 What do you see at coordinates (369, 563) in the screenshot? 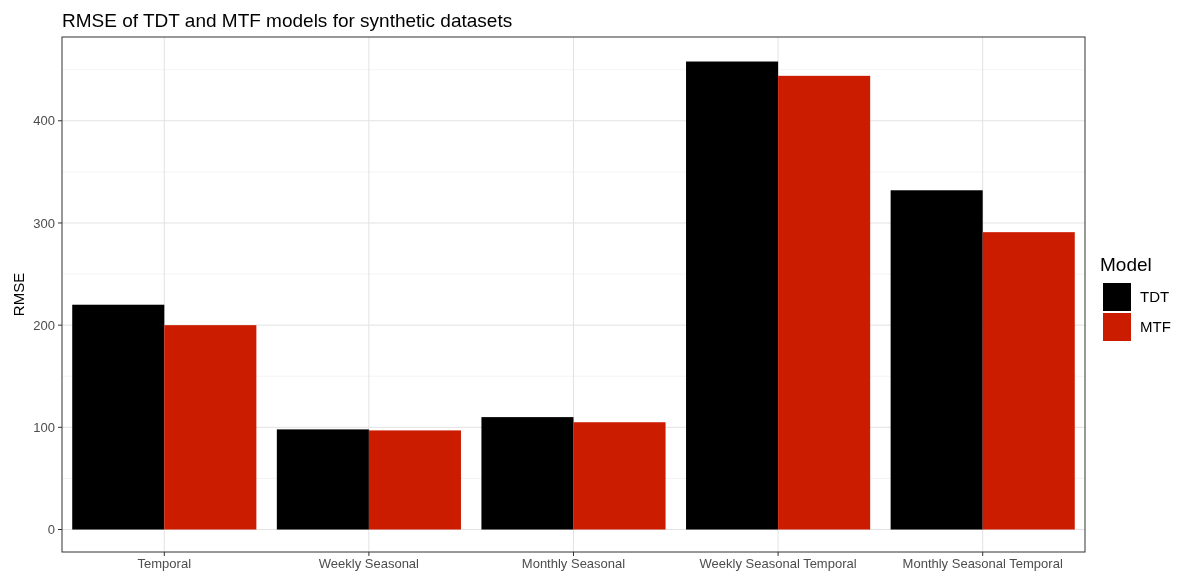
I see `x-tick-label: Weekly Seasonal` at bounding box center [369, 563].